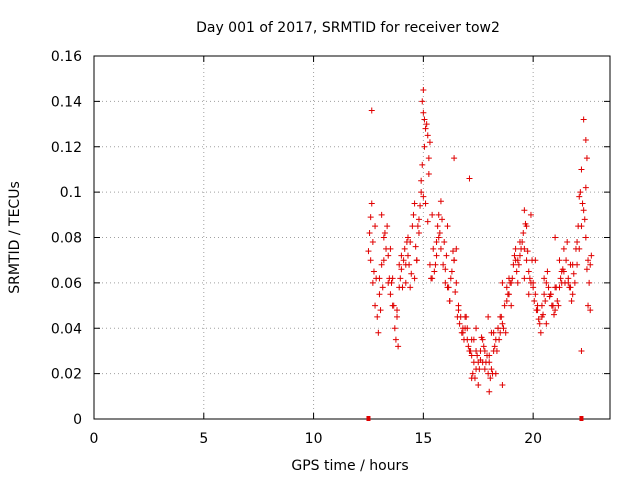  What do you see at coordinates (15, 237) in the screenshot?
I see `y-axis-label: SRMTID / TECUs` at bounding box center [15, 237].